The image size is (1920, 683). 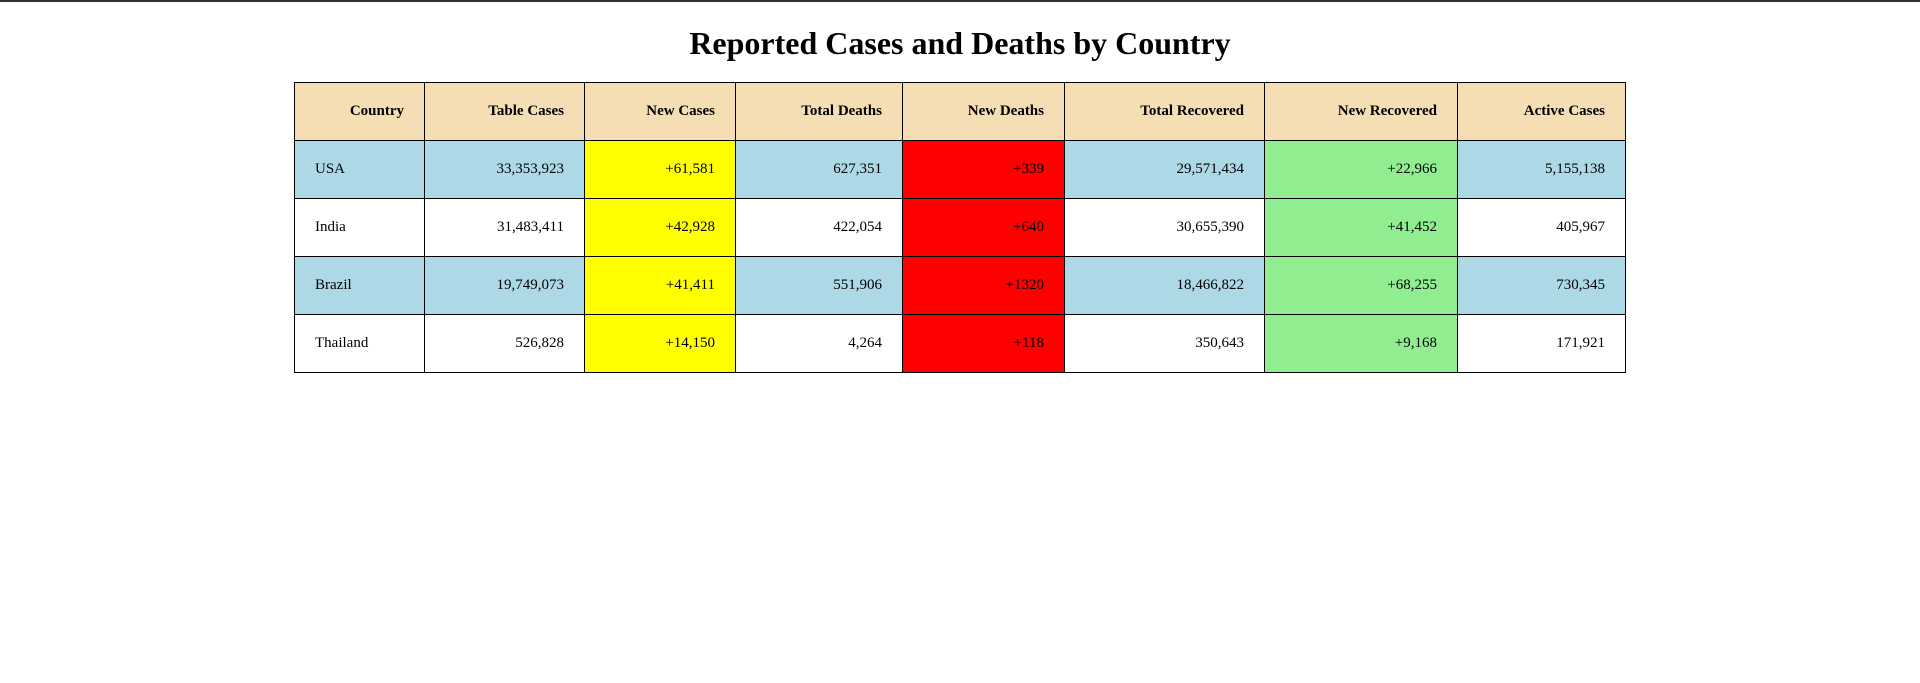 I want to click on cell-new-cases: +14,150, so click(x=660, y=343).